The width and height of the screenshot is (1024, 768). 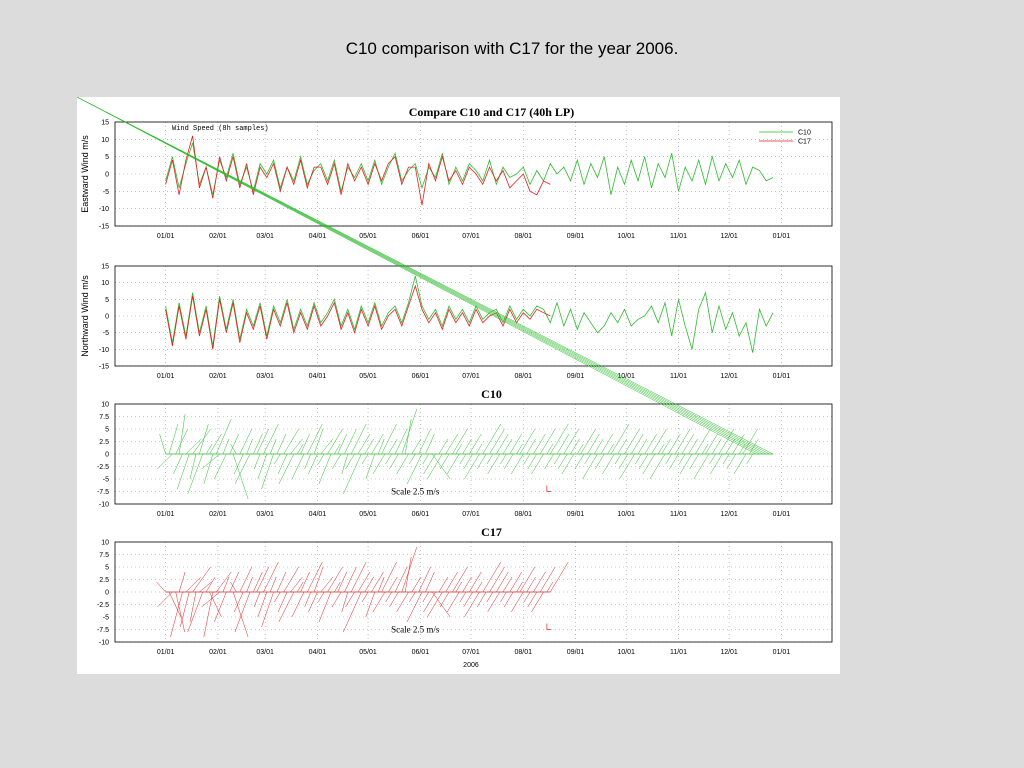 What do you see at coordinates (729, 236) in the screenshot?
I see `x-tick-label: 12/01` at bounding box center [729, 236].